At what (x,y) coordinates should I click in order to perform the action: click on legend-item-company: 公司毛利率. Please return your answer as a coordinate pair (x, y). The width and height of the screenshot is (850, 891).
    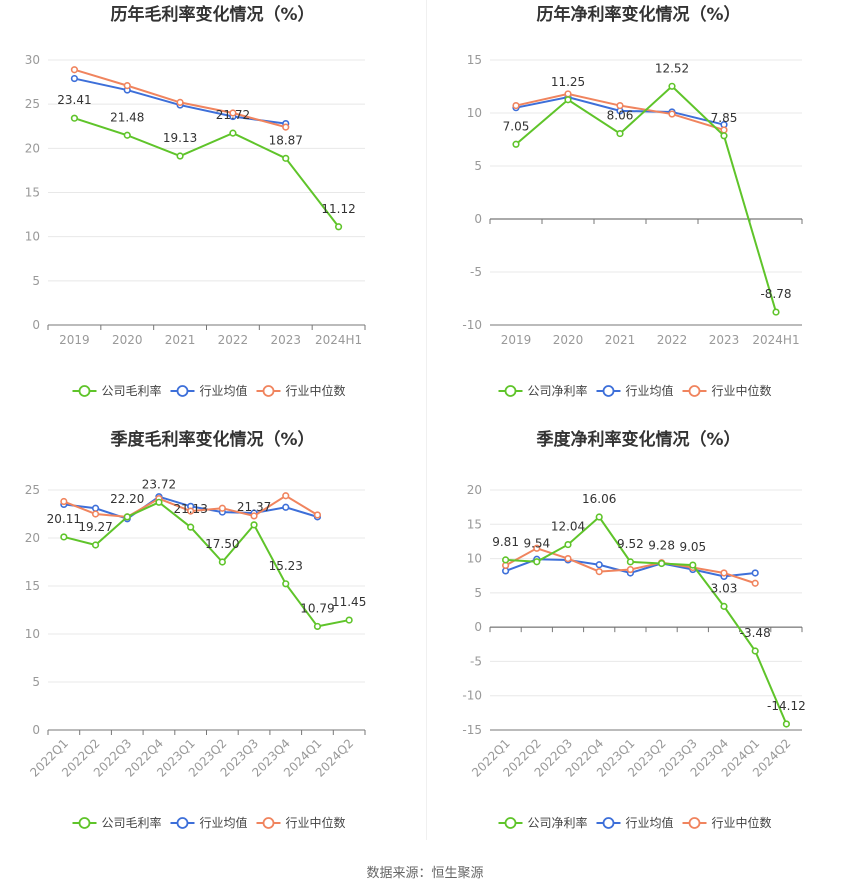
    Looking at the image, I should click on (117, 390).